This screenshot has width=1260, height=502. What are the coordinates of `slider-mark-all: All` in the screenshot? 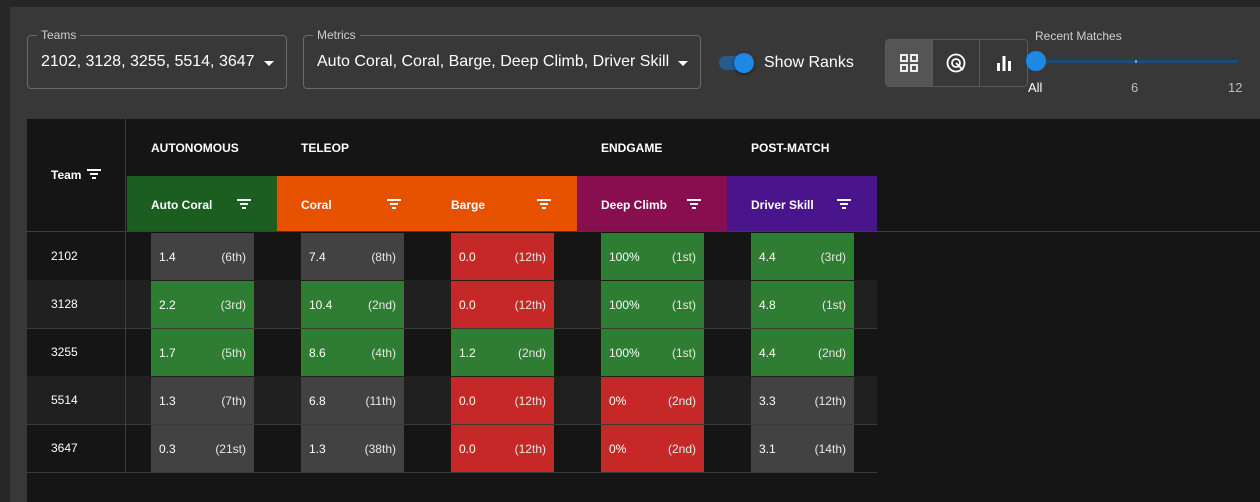 It's located at (1035, 87).